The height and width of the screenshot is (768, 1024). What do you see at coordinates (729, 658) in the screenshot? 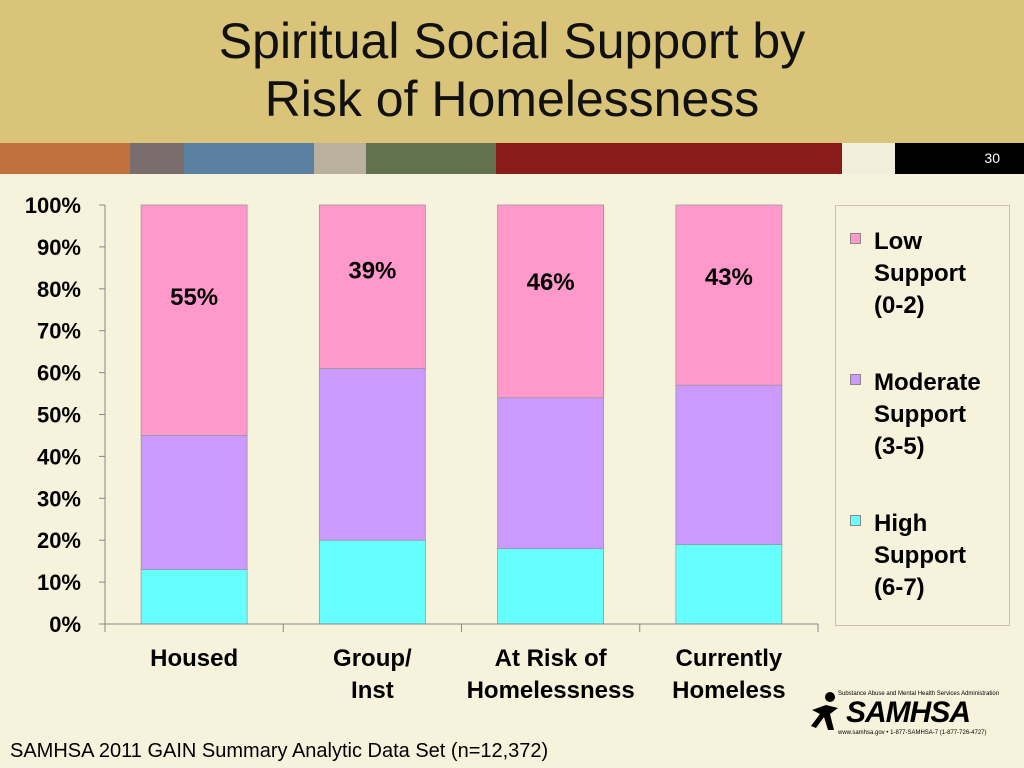
I see `x-tick-label: Currently` at bounding box center [729, 658].